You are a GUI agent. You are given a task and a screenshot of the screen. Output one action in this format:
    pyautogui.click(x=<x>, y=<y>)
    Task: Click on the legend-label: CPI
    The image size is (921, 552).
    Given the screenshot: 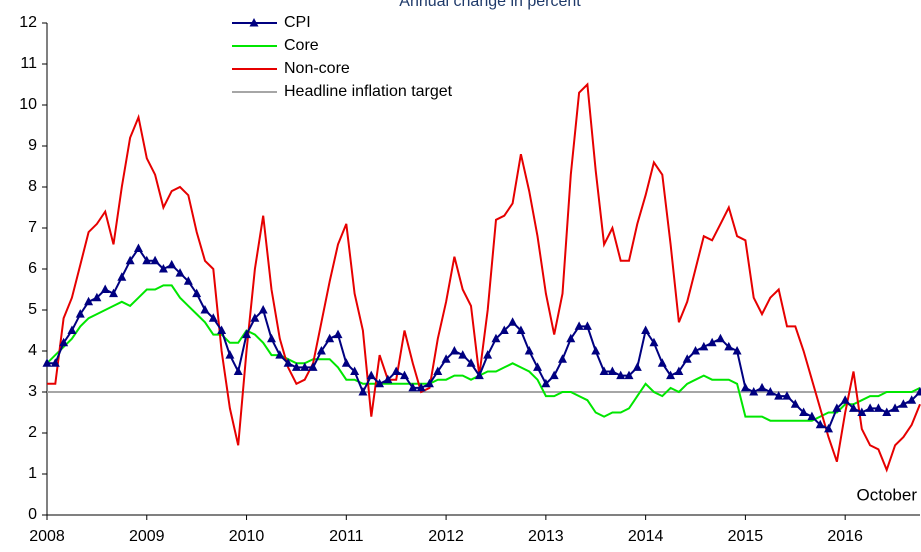 What is the action you would take?
    pyautogui.click(x=297, y=22)
    